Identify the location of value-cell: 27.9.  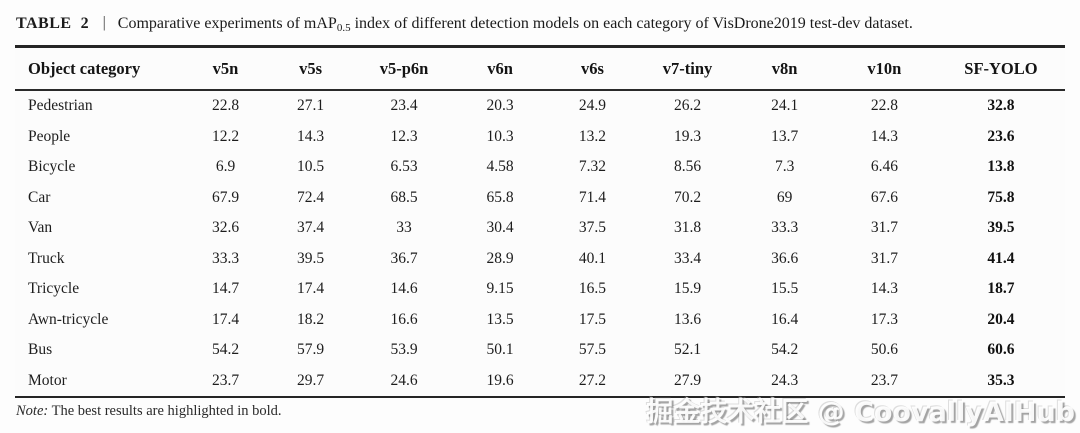
(687, 380).